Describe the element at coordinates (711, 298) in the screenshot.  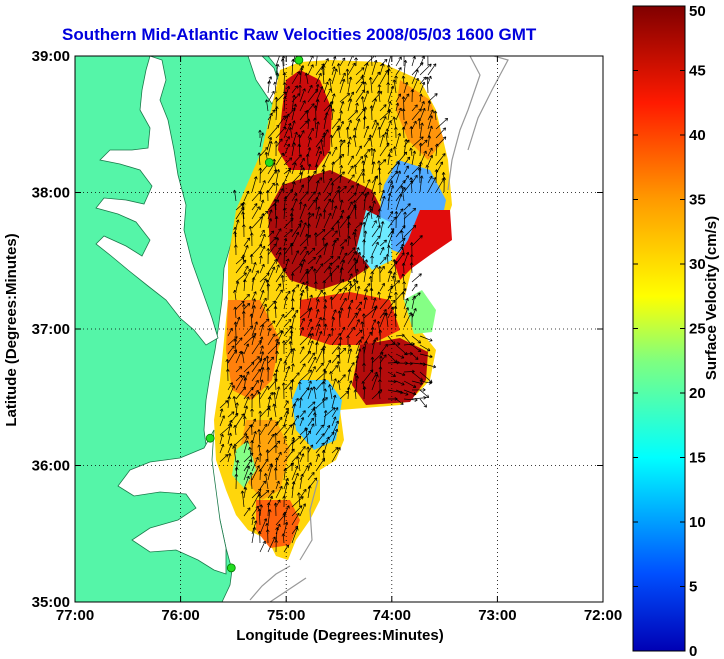
I see `colorbar-label: Surface Velocity (cm/s)` at that location.